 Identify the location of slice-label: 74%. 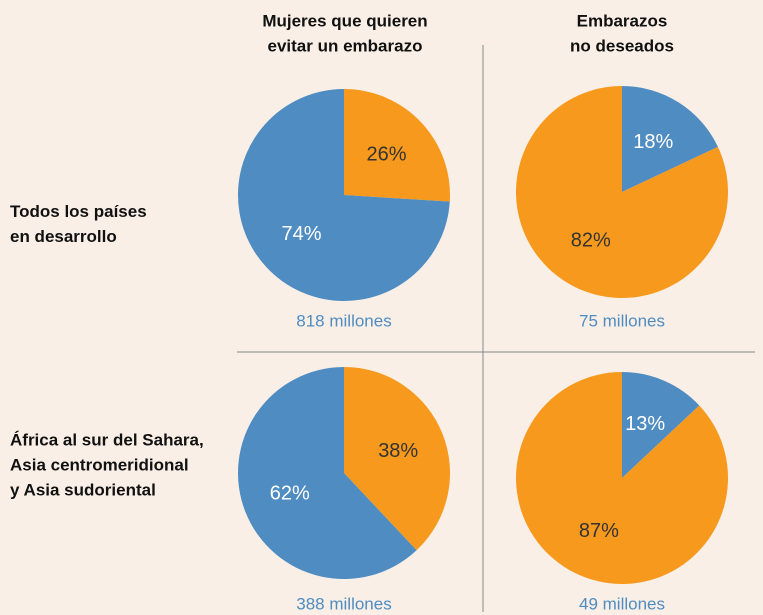
(301, 234).